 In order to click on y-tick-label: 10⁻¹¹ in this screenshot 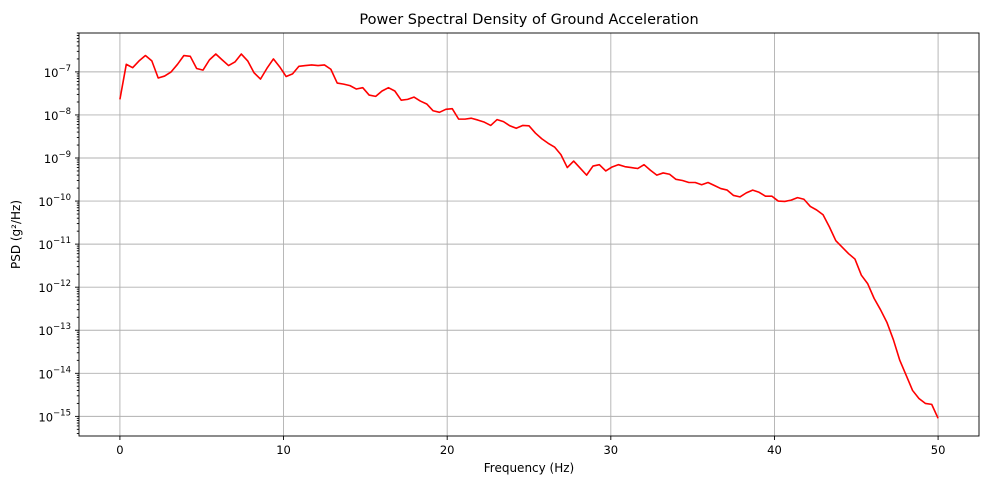, I will do `click(54, 244)`.